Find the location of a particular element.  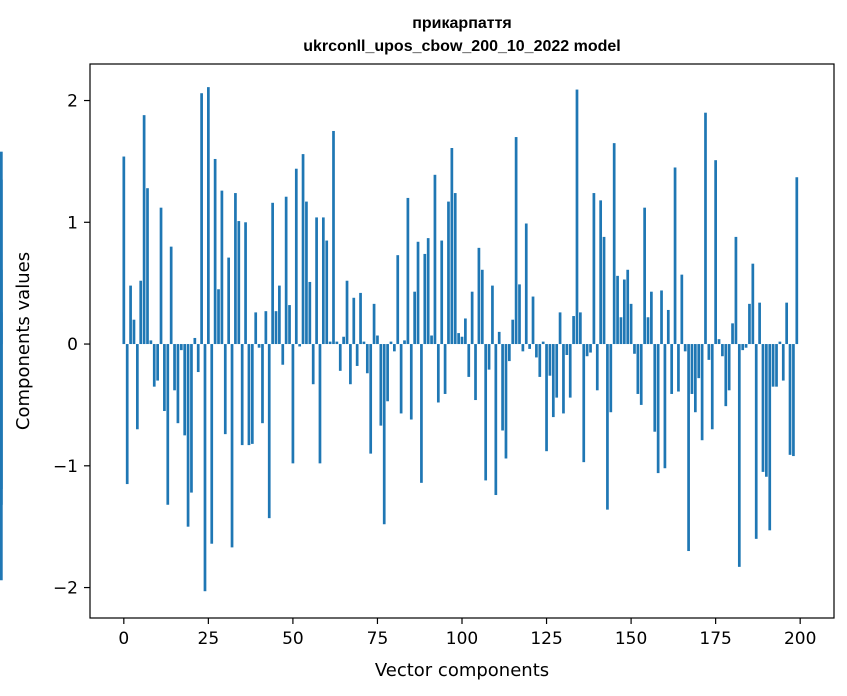

x-tick-label: 50 is located at coordinates (293, 639).